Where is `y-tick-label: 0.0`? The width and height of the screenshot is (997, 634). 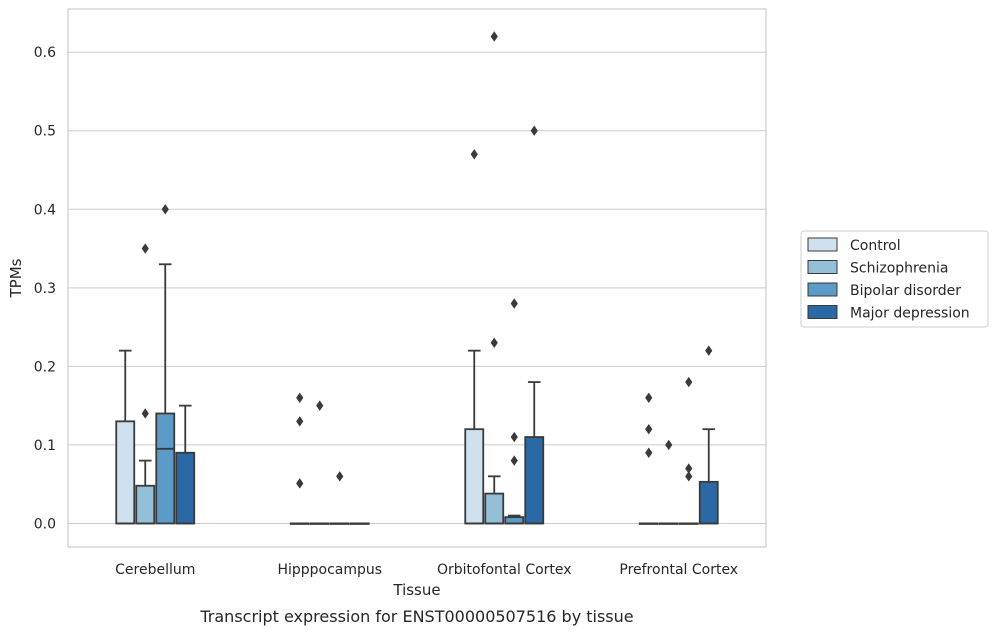 y-tick-label: 0.0 is located at coordinates (45, 524).